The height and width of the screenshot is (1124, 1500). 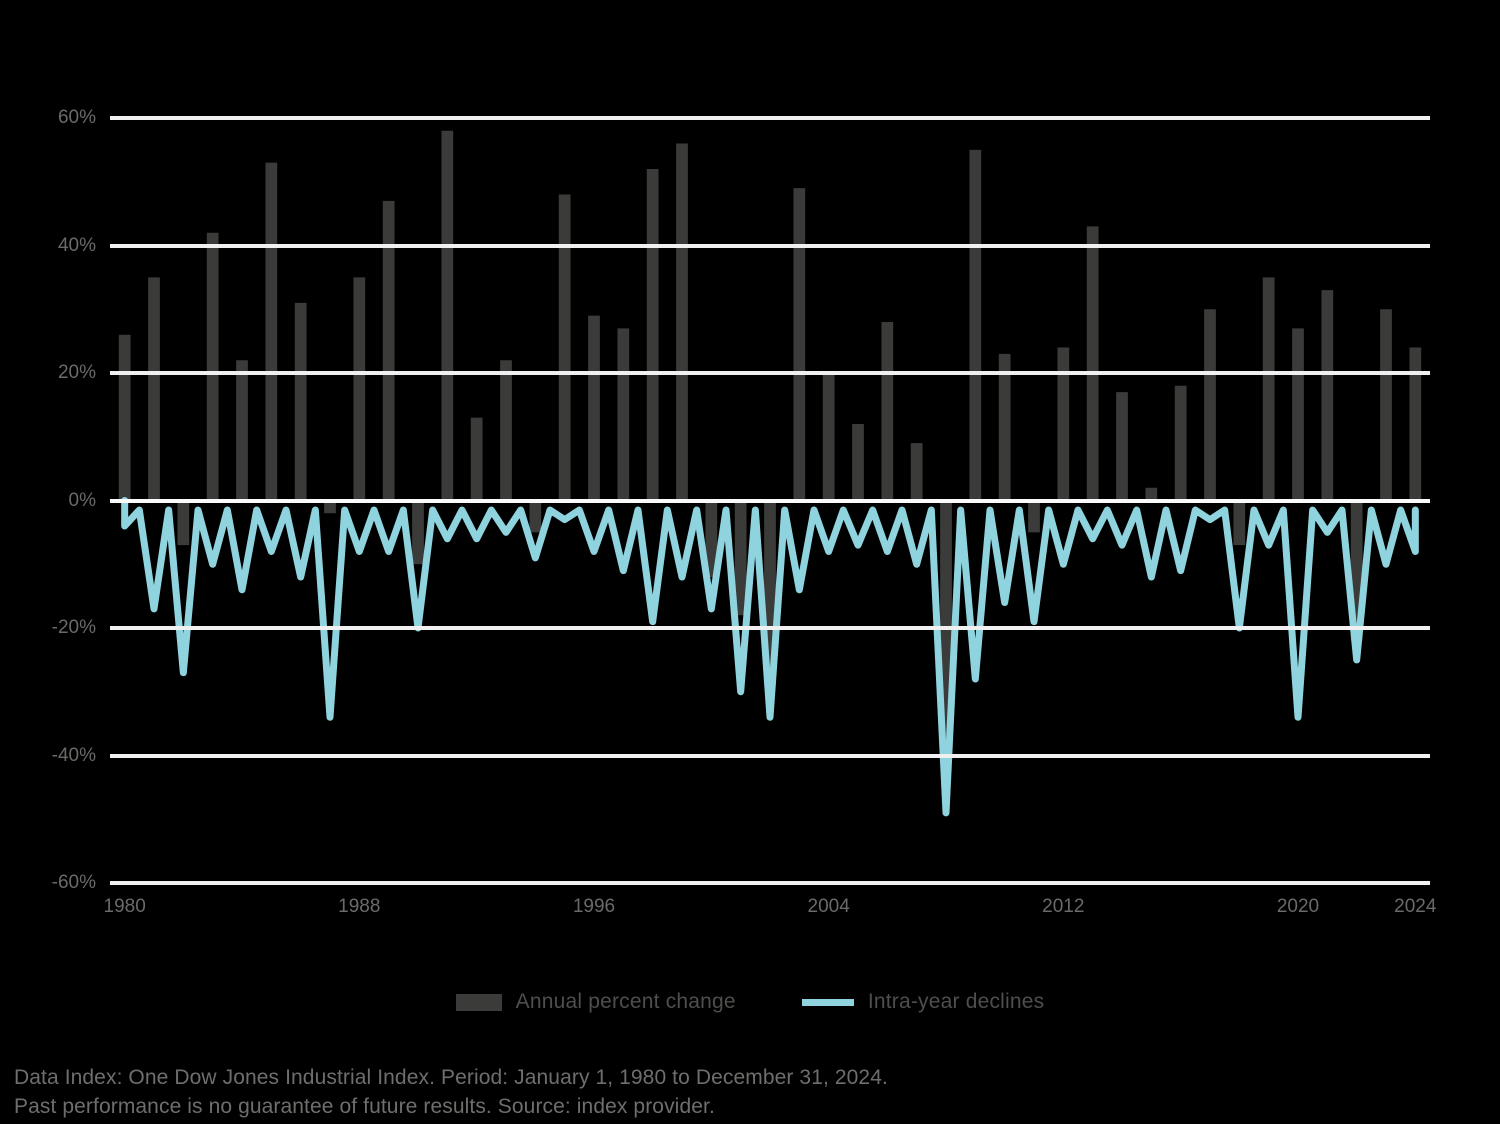 What do you see at coordinates (1298, 906) in the screenshot?
I see `x-axis-tick-label: 2020` at bounding box center [1298, 906].